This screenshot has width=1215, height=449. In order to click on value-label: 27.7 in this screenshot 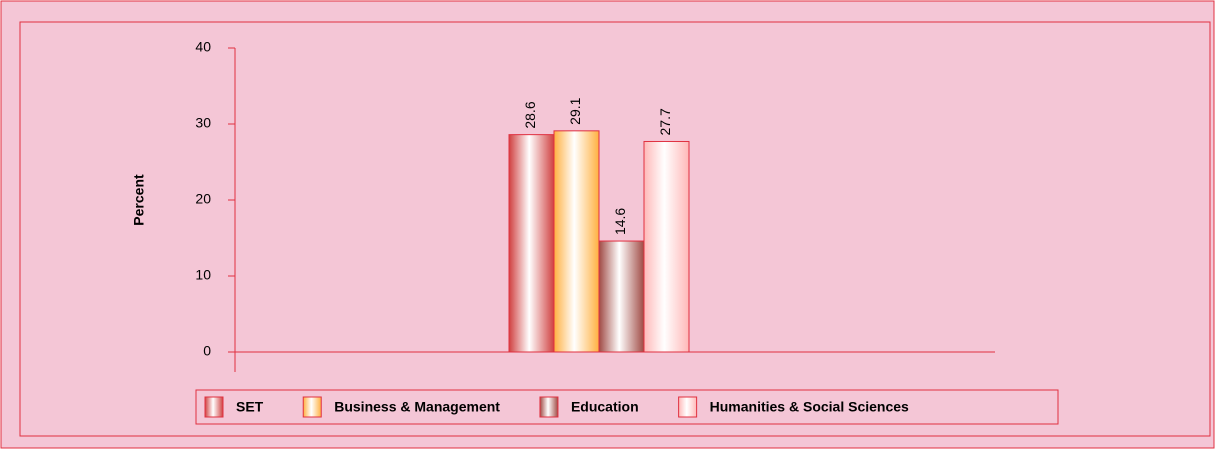, I will do `click(665, 121)`.